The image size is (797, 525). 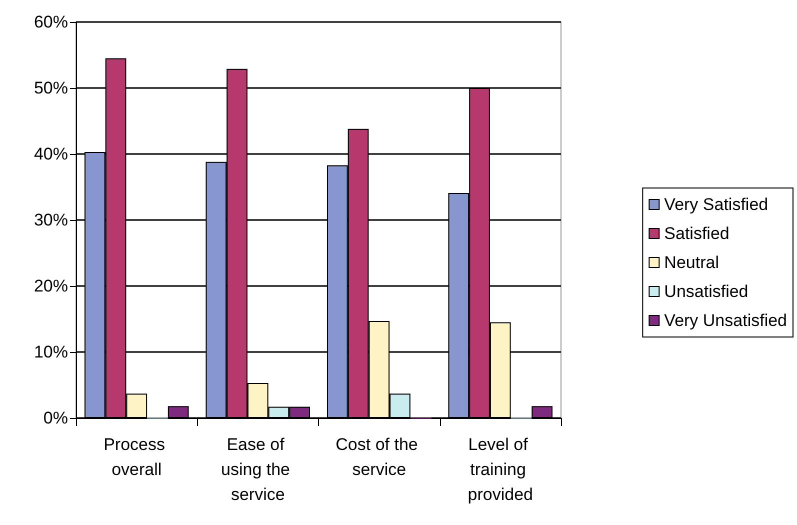 What do you see at coordinates (697, 233) in the screenshot?
I see `legend-label: Satisfied` at bounding box center [697, 233].